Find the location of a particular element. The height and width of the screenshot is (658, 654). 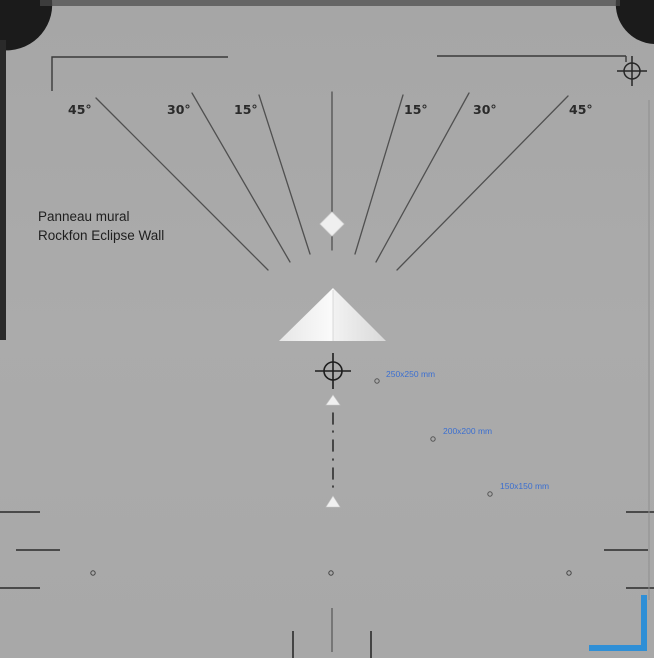

angle-label-right-30: 30° is located at coordinates (485, 109).